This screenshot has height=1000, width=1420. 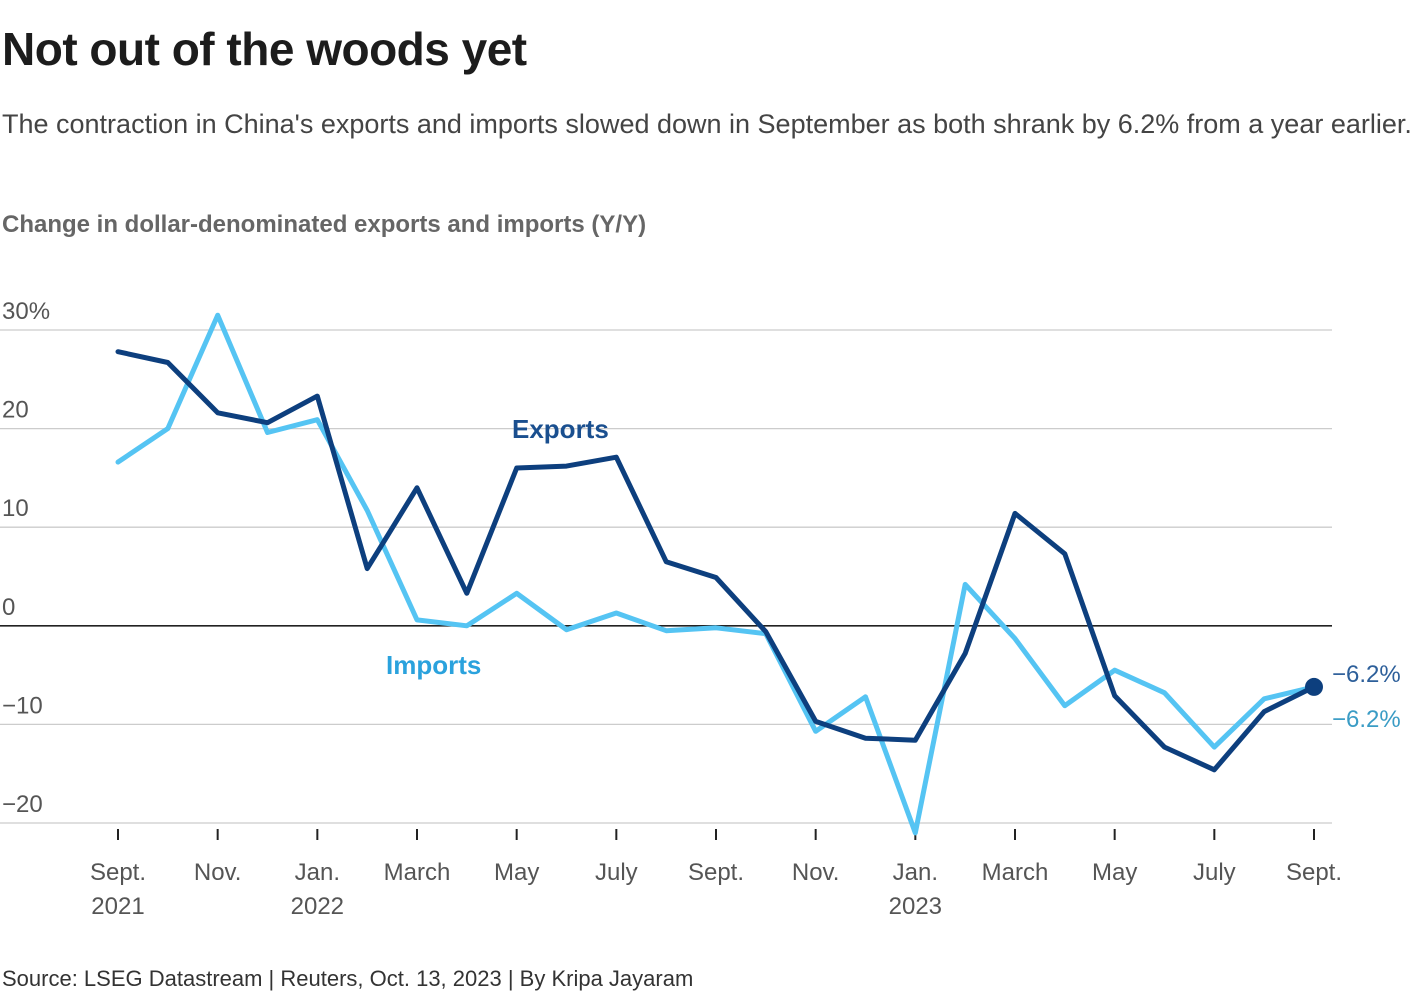 I want to click on exports-end-value-label: −6.2%, so click(x=1366, y=674).